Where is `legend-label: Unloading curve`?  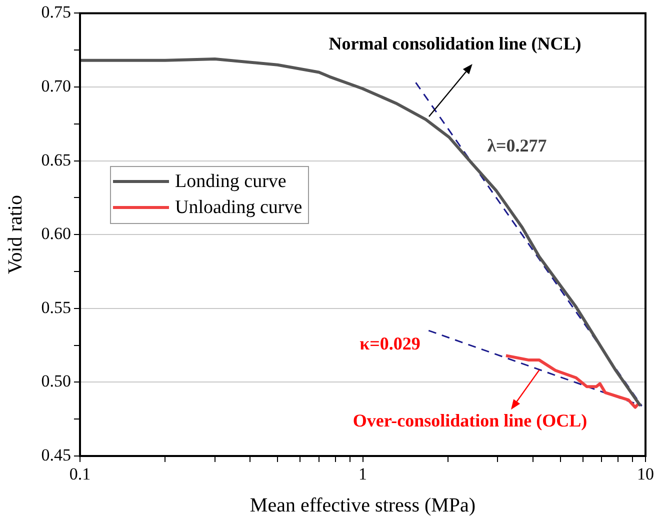 legend-label: Unloading curve is located at coordinates (238, 207).